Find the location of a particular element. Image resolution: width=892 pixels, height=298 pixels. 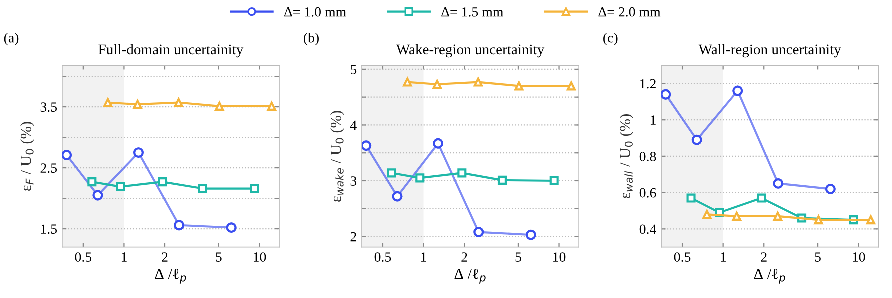

text: (c) is located at coordinates (611, 39).